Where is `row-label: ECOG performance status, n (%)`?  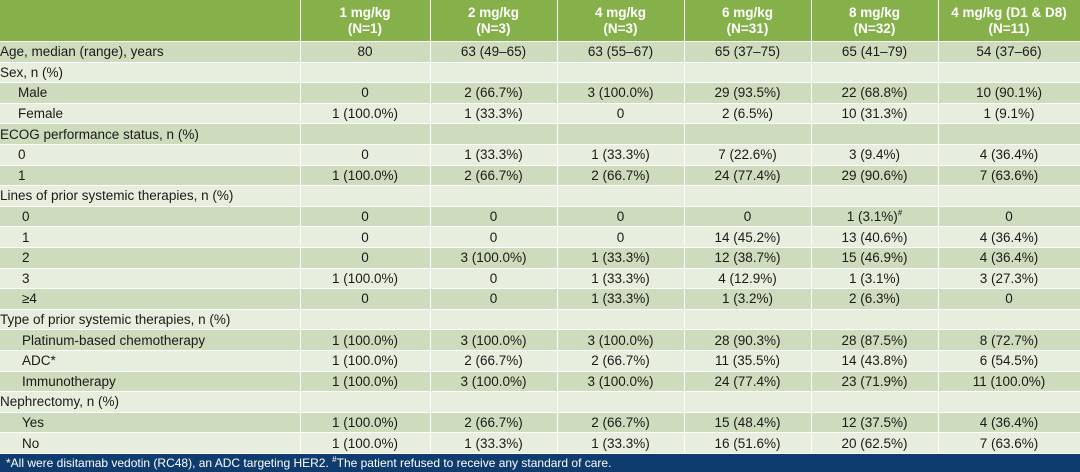
row-label: ECOG performance status, n (%) is located at coordinates (150, 134).